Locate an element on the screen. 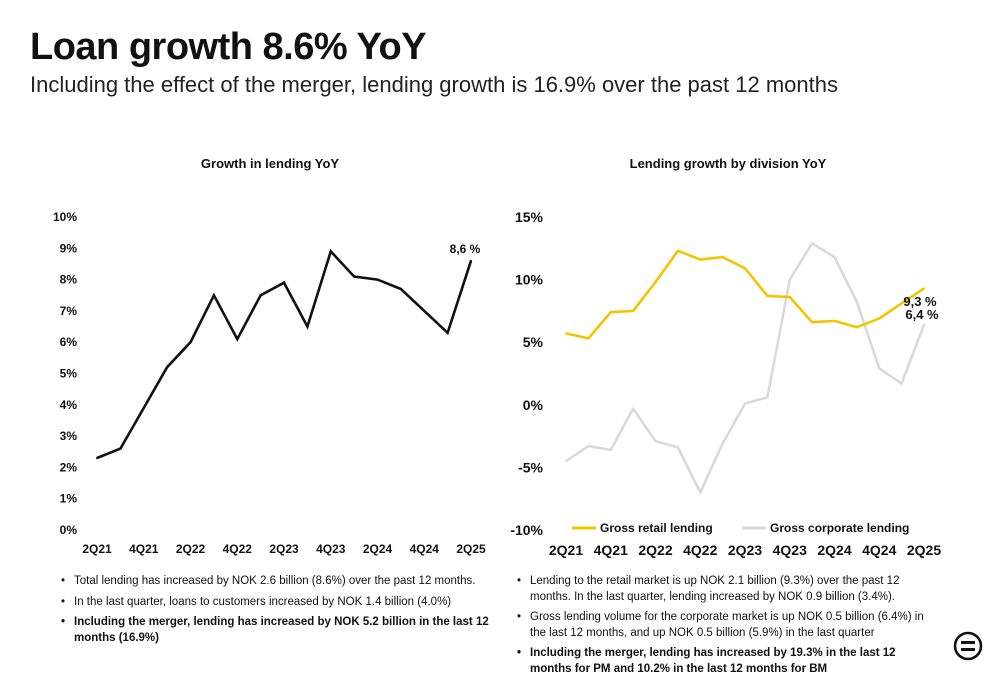 This screenshot has height=685, width=1000. right-y-tick-label: 0% is located at coordinates (533, 405).